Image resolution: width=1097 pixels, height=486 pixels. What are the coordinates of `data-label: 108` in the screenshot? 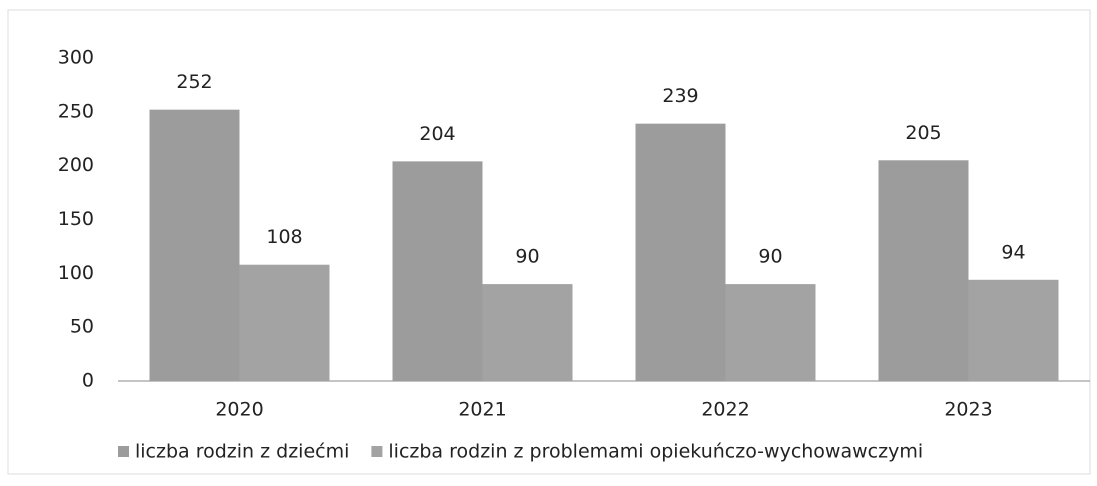 It's located at (284, 237).